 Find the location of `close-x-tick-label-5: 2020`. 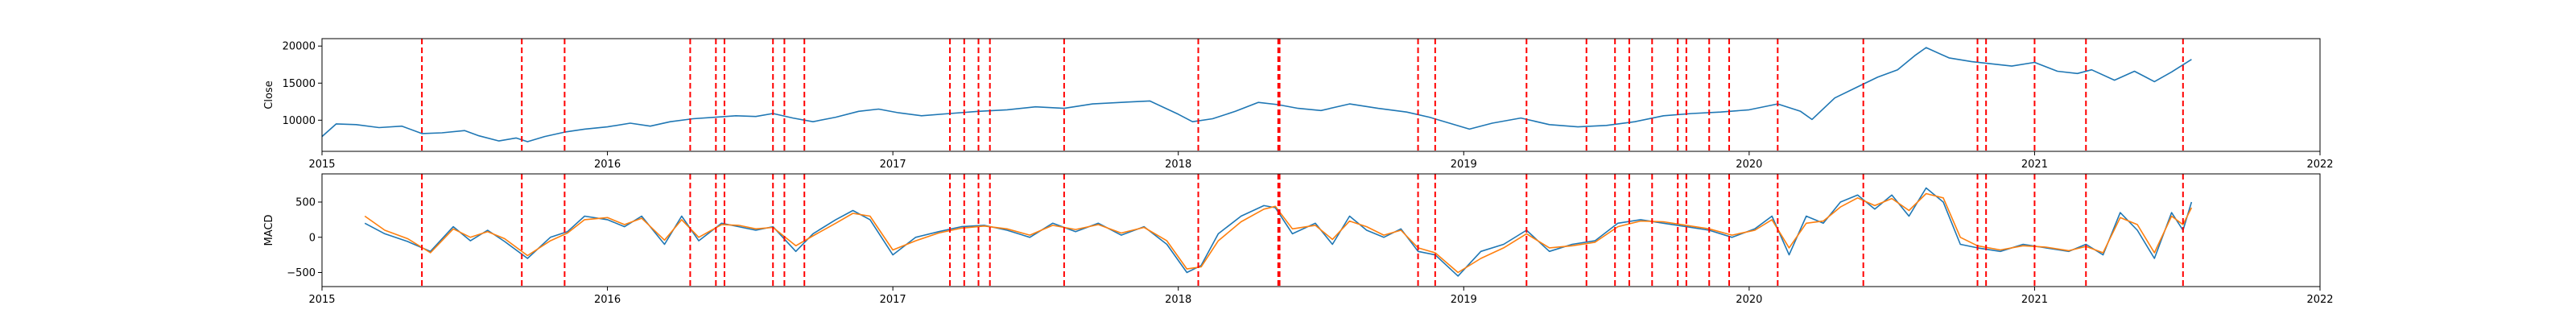

close-x-tick-label-5: 2020 is located at coordinates (1749, 165).